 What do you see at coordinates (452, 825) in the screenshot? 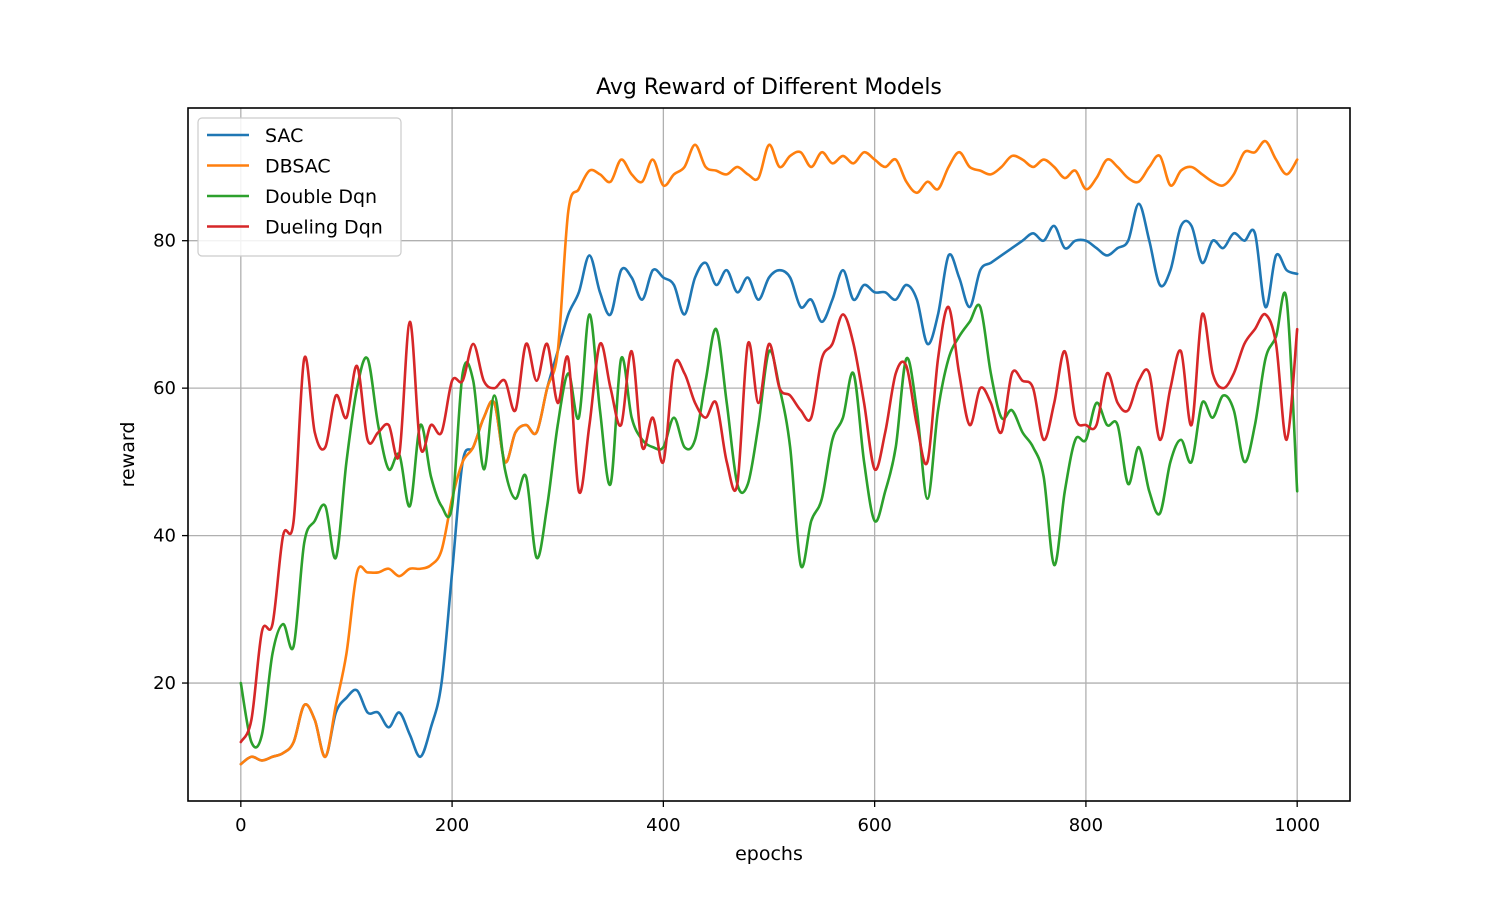
I see `x-tick-label: 200` at bounding box center [452, 825].